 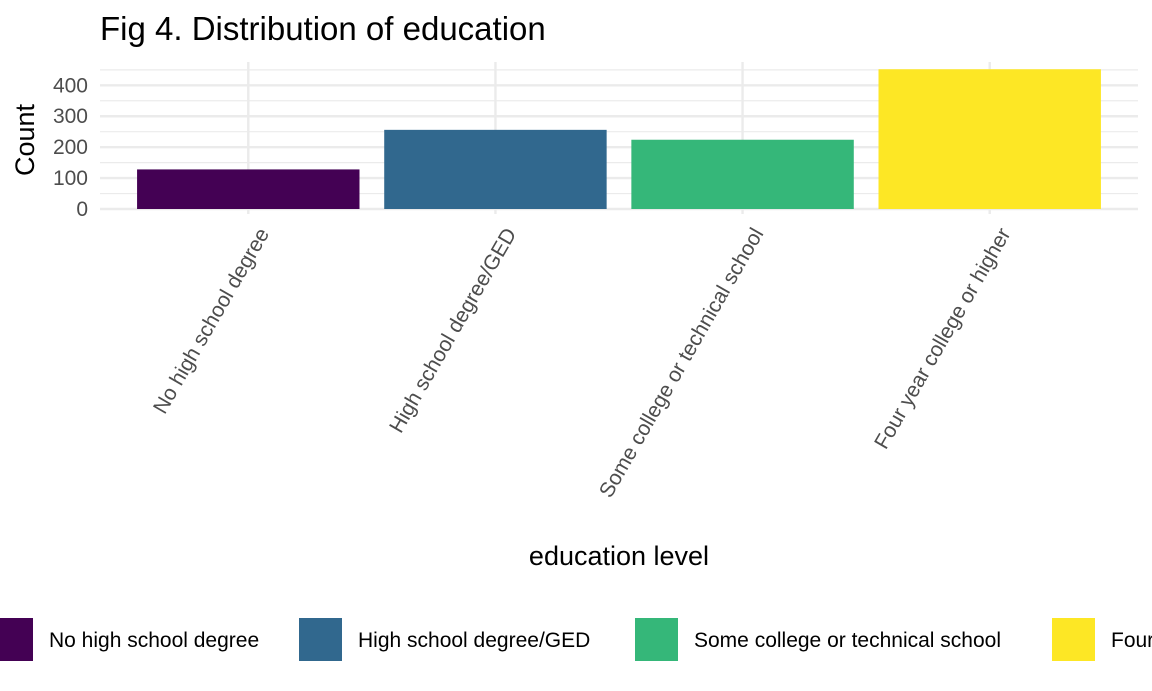 I want to click on legend-label: Four year college or higher, so click(x=1131, y=640).